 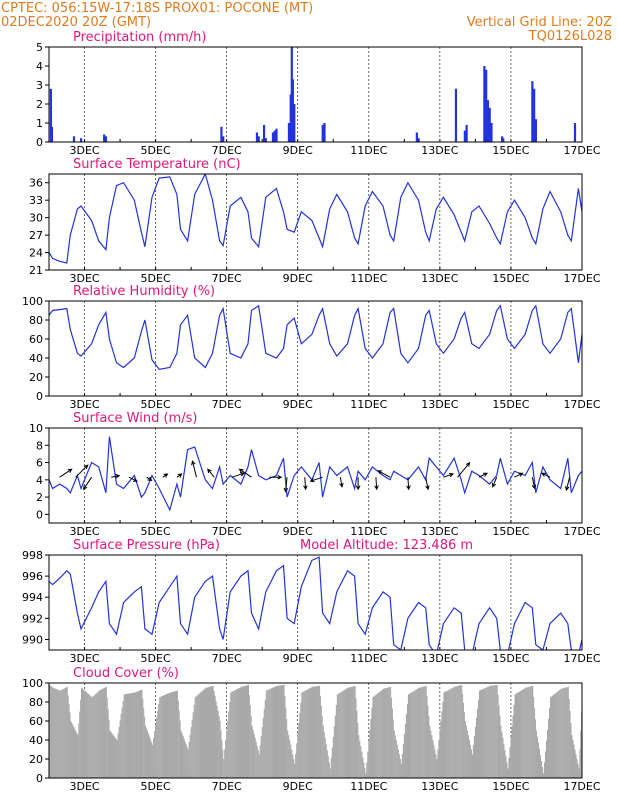 What do you see at coordinates (39, 66) in the screenshot?
I see `y-tick-label: 4` at bounding box center [39, 66].